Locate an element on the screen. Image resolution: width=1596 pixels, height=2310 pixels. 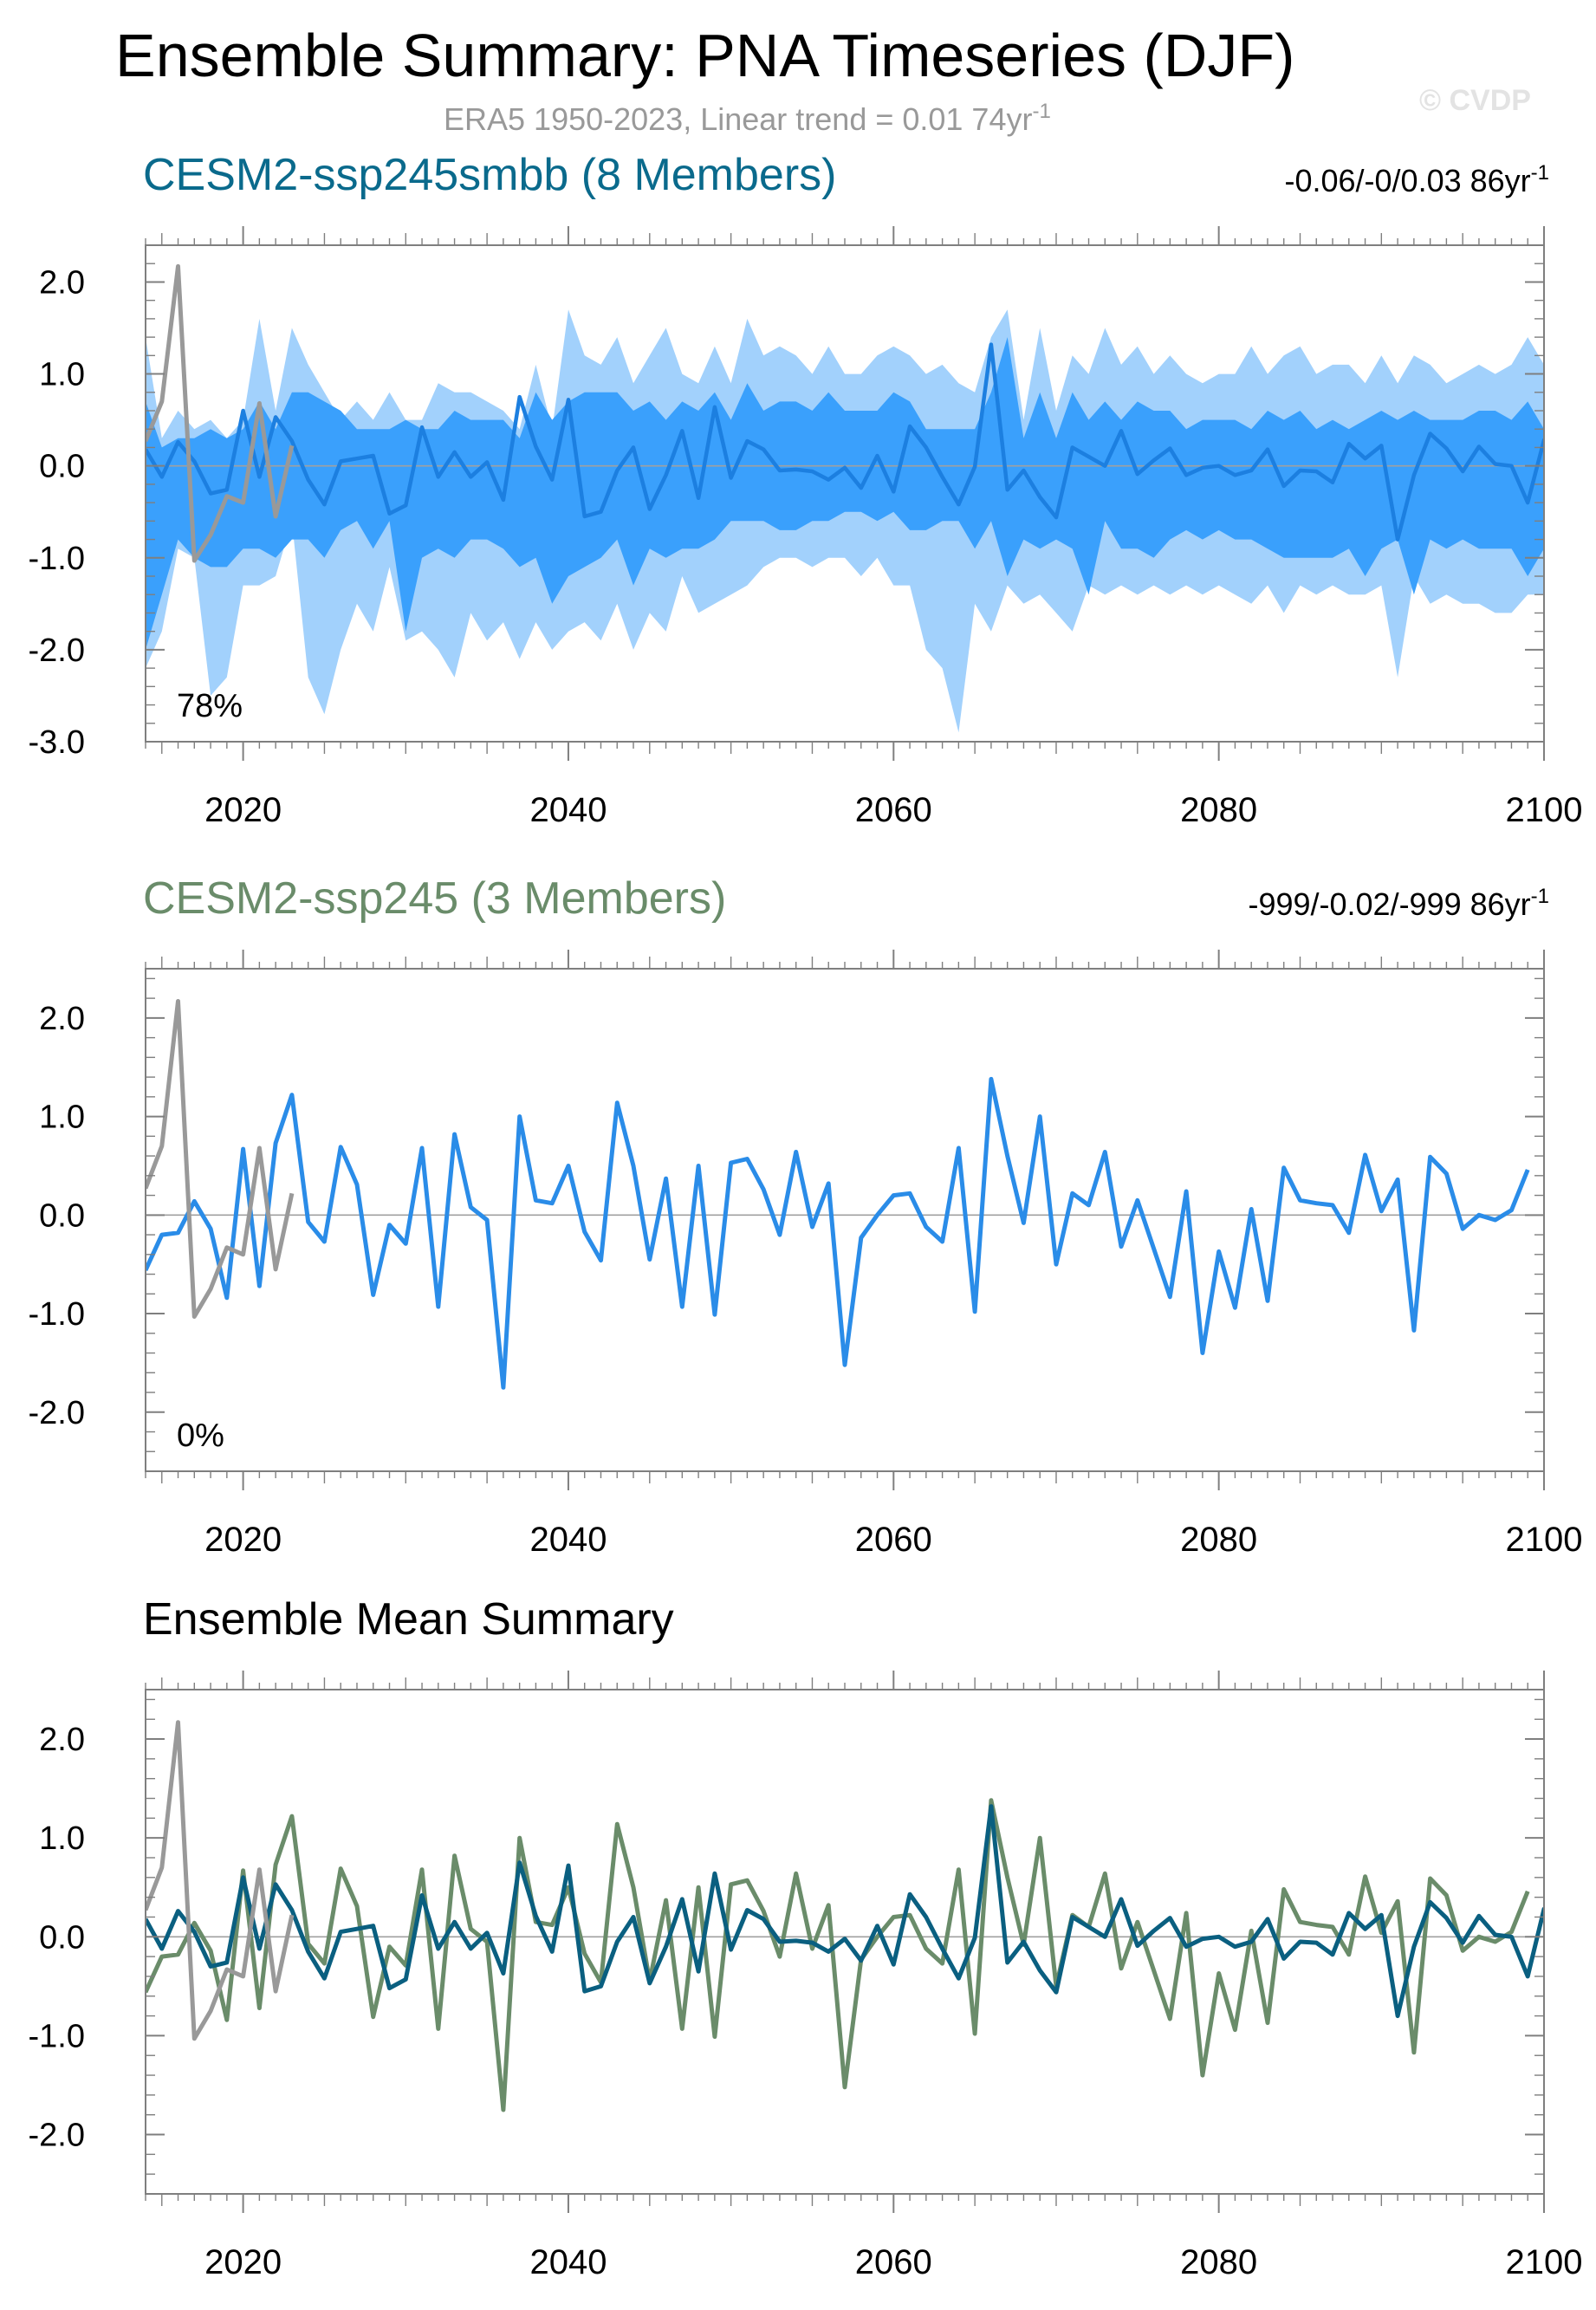
trend-label: -0.06/-0/0.03 86yr-1 is located at coordinates (1416, 180).